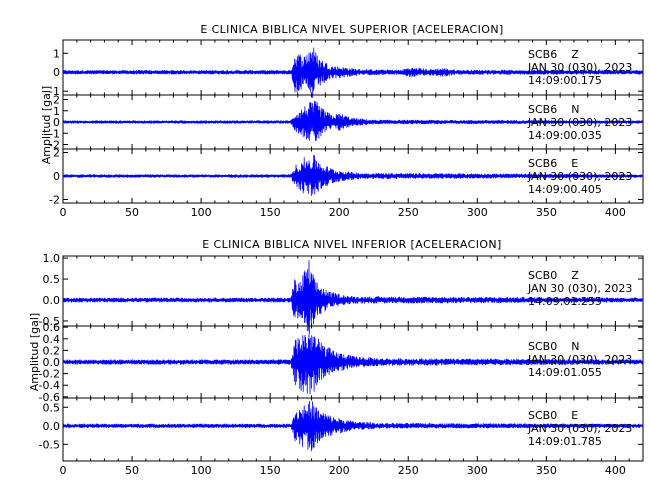  What do you see at coordinates (52, 327) in the screenshot?
I see `y-tick-label: 0.6` at bounding box center [52, 327].